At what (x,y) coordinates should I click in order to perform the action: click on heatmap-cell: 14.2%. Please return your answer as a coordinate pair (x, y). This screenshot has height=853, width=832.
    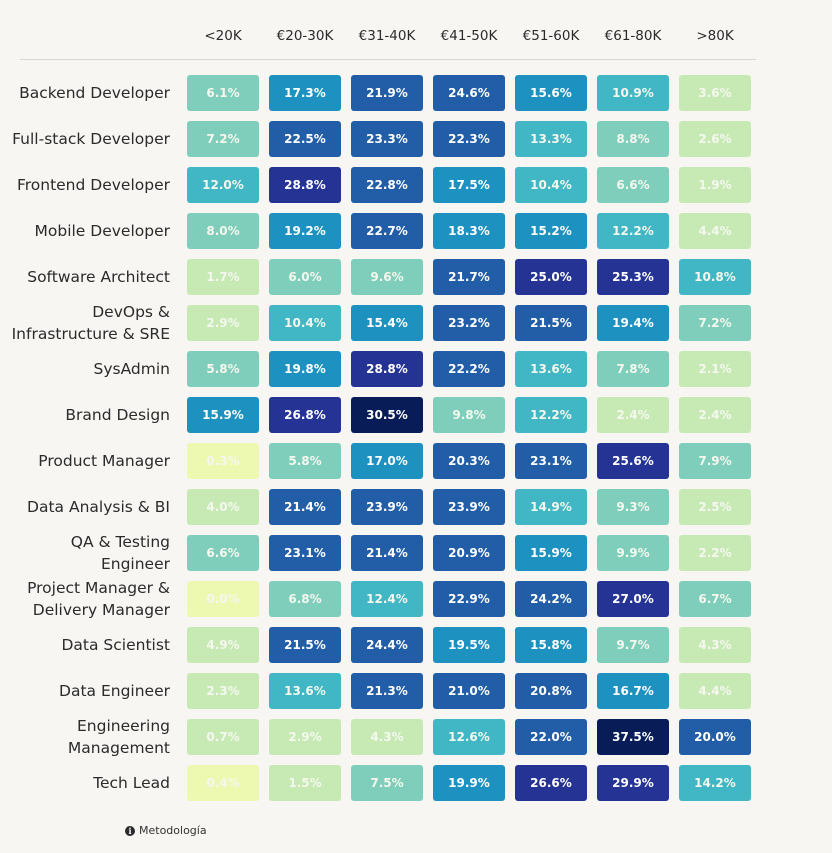
    Looking at the image, I should click on (715, 783).